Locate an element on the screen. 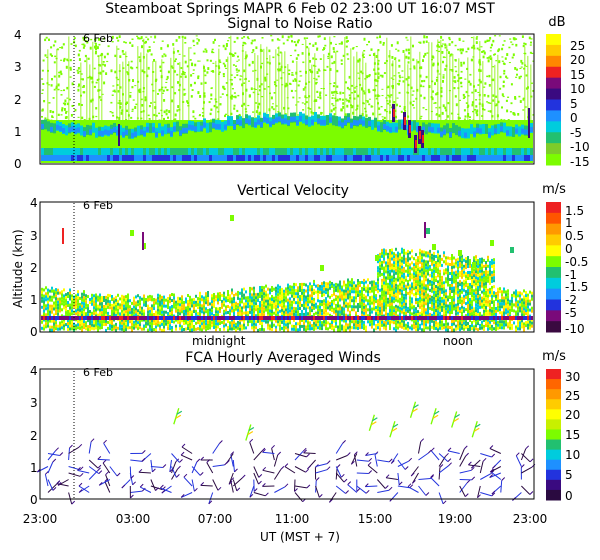 This screenshot has width=600, height=560. colorbar-label: -10 is located at coordinates (580, 147).